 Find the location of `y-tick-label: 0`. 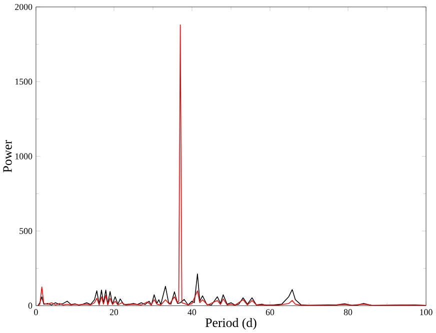

y-tick-label: 0 is located at coordinates (30, 305).